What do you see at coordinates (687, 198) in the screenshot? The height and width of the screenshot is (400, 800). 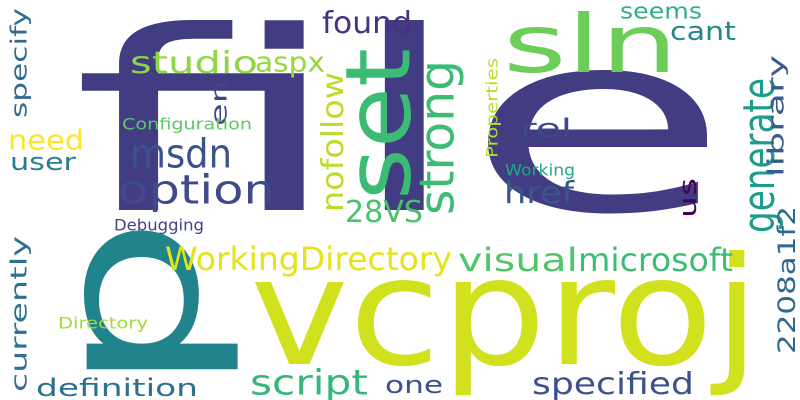 I see `word-us: us` at bounding box center [687, 198].